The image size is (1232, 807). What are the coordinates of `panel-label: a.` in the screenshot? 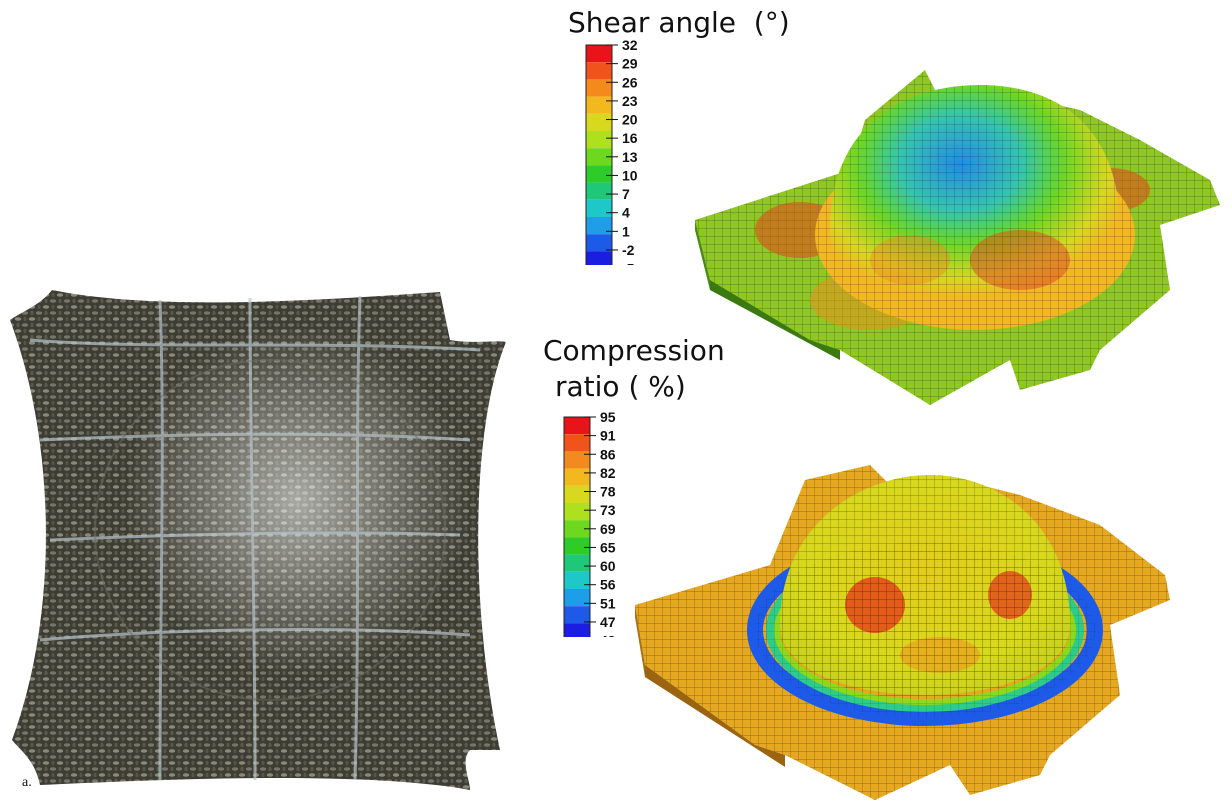 It's located at (27, 782).